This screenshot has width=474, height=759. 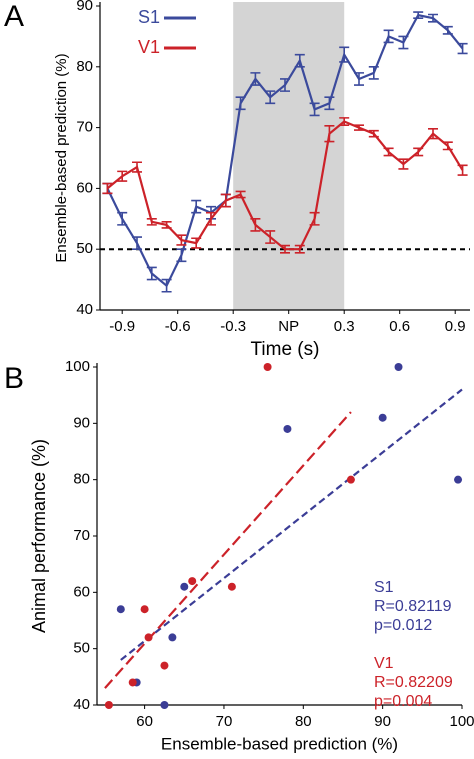 I want to click on annotation: R=0.82119, so click(x=413, y=606).